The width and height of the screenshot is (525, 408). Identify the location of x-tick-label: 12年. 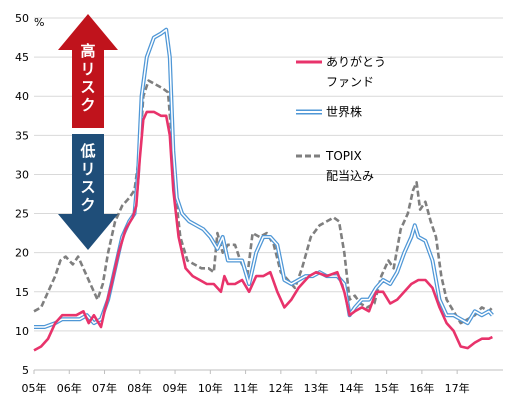
(280, 388).